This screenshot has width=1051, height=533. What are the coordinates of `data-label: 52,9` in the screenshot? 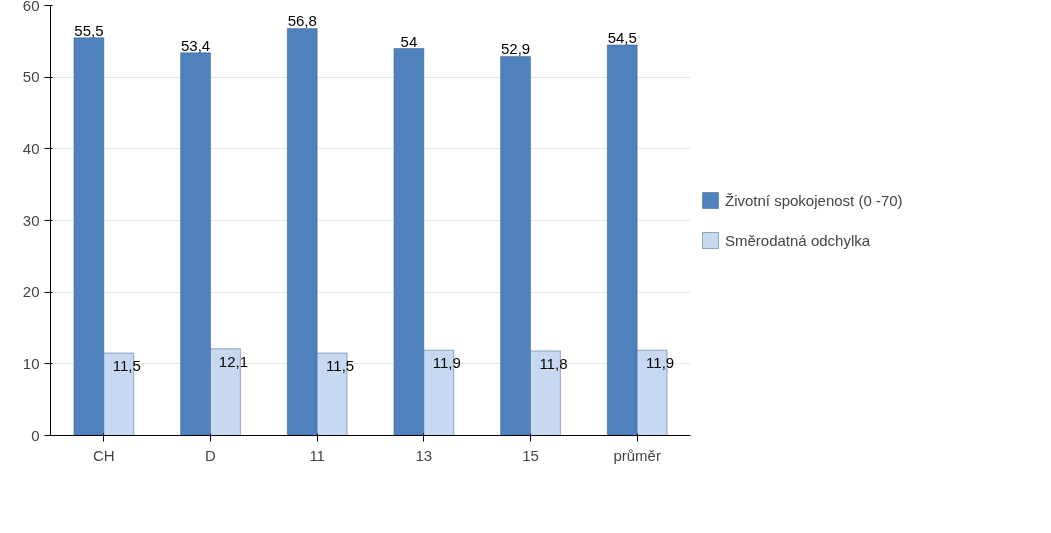 It's located at (515, 49).